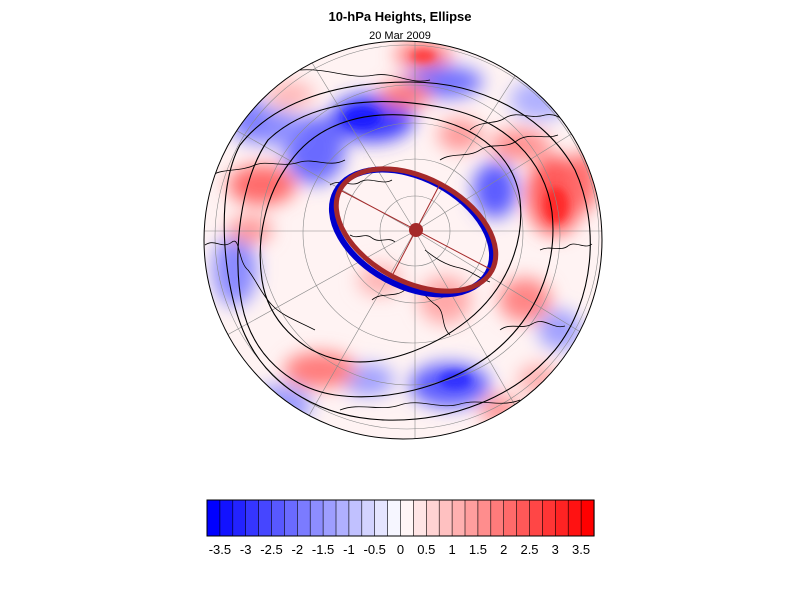  I want to click on ellipse-center-marker, so click(416, 230).